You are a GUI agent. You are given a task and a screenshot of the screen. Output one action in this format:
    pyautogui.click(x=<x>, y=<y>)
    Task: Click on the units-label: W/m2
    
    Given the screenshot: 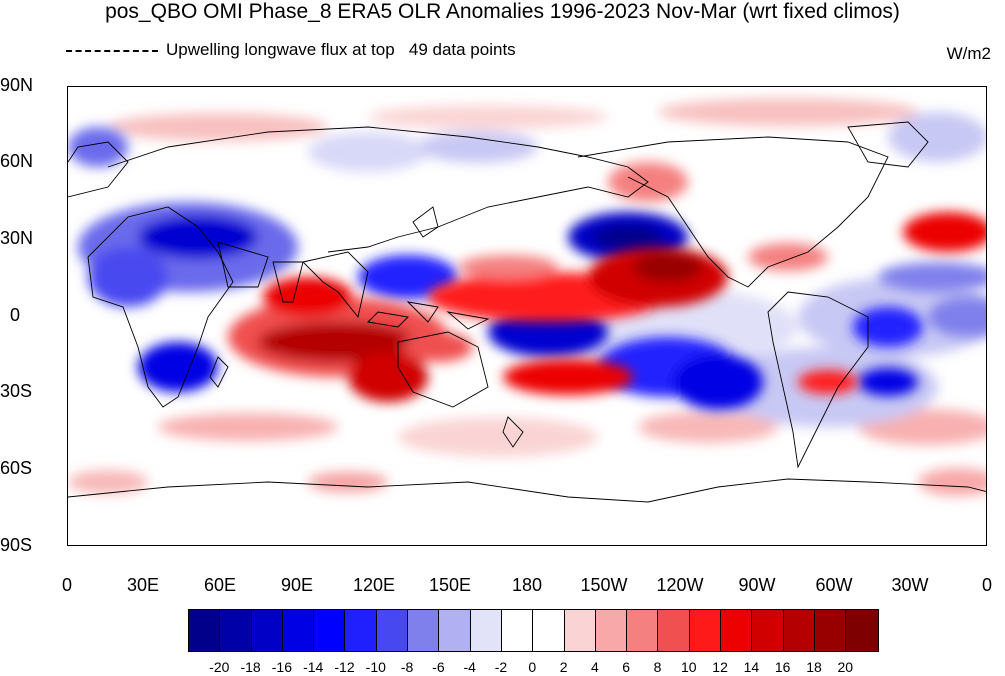 What is the action you would take?
    pyautogui.click(x=968, y=53)
    